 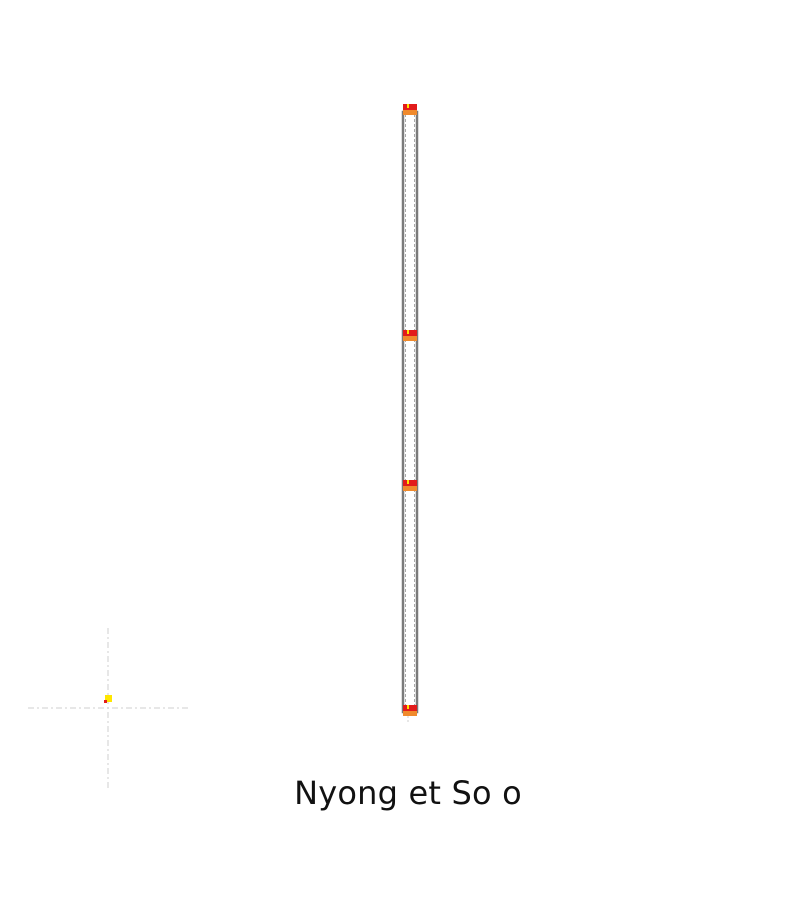 What do you see at coordinates (408, 793) in the screenshot?
I see `map-title: Nyong et So o` at bounding box center [408, 793].